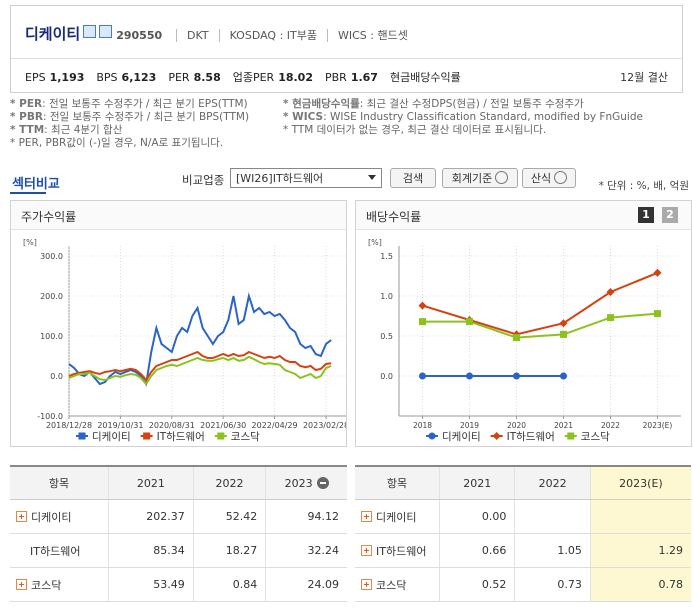  I want to click on note-text: : 전일 보통주 수정주가 / 최근 분기 EPS(TTM), so click(145, 104).